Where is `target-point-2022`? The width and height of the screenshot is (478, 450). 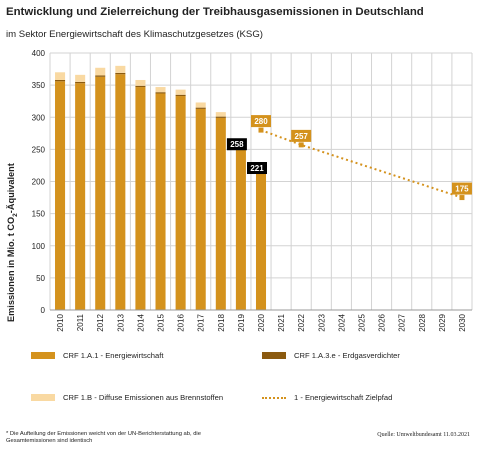
target-point-2022 is located at coordinates (301, 145).